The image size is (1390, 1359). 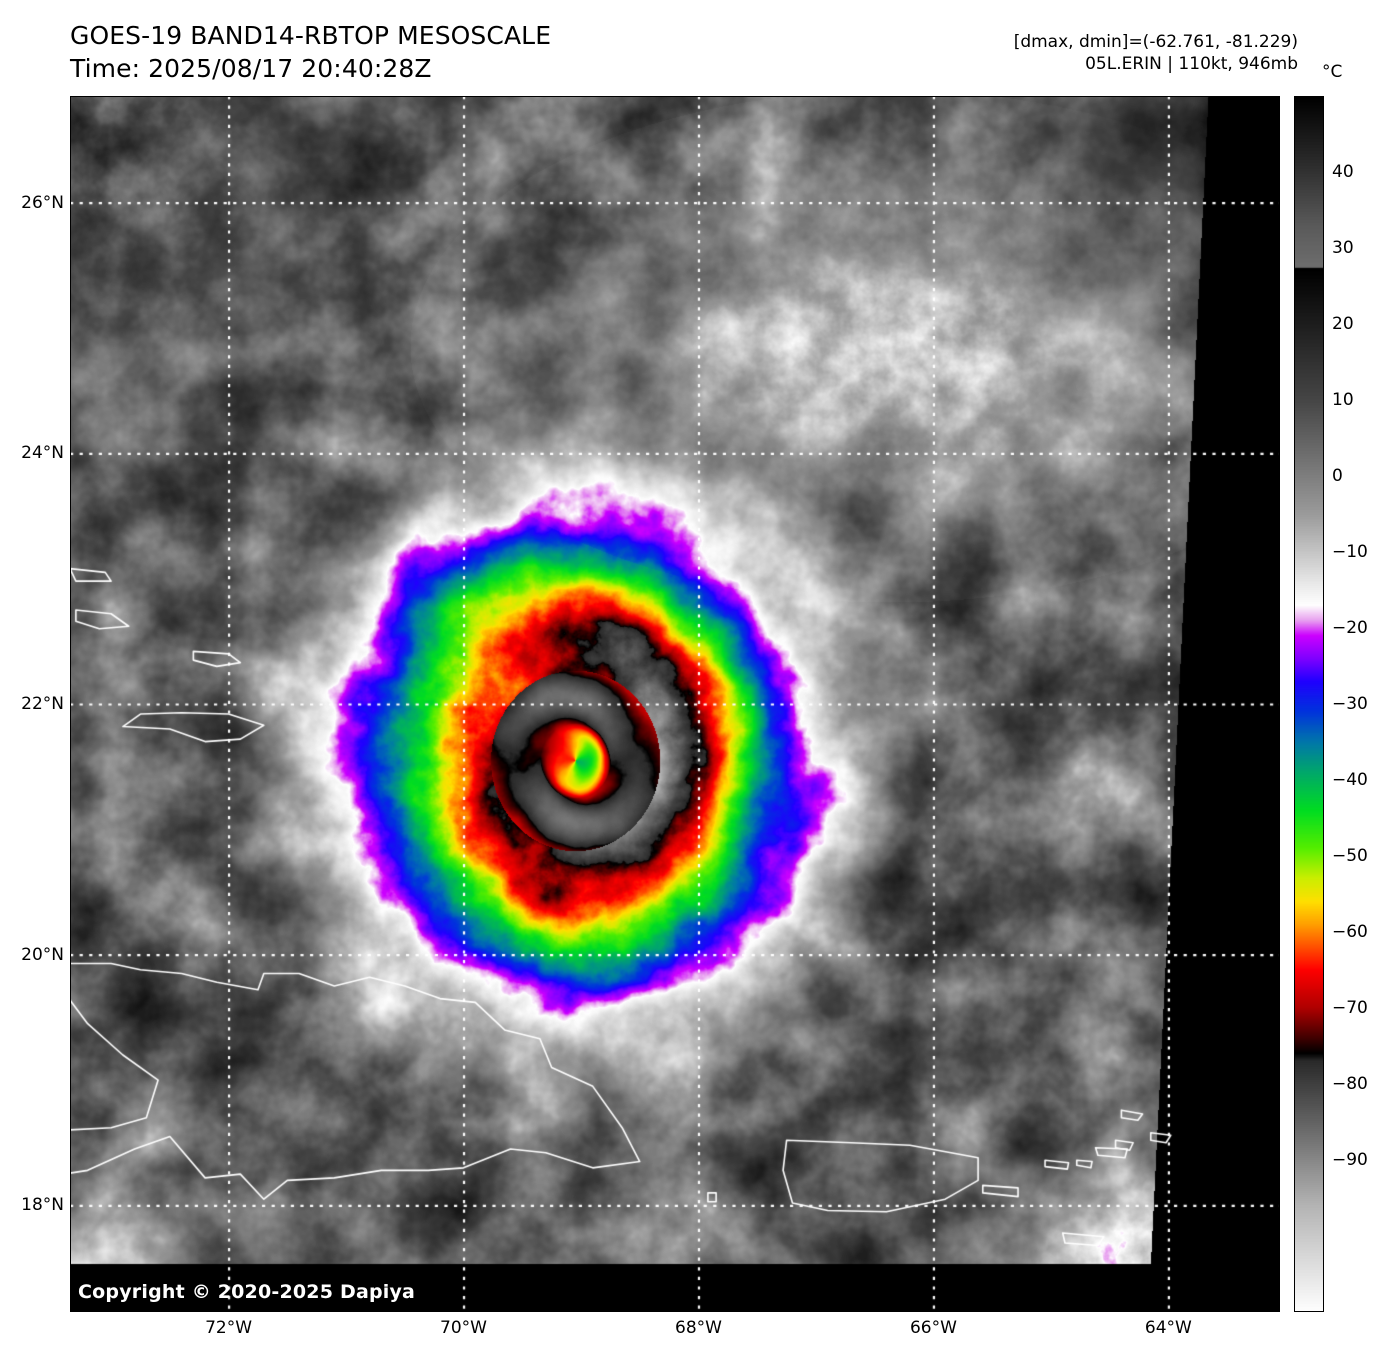 I want to click on colorbar-tick-minus60: −60, so click(x=1350, y=932).